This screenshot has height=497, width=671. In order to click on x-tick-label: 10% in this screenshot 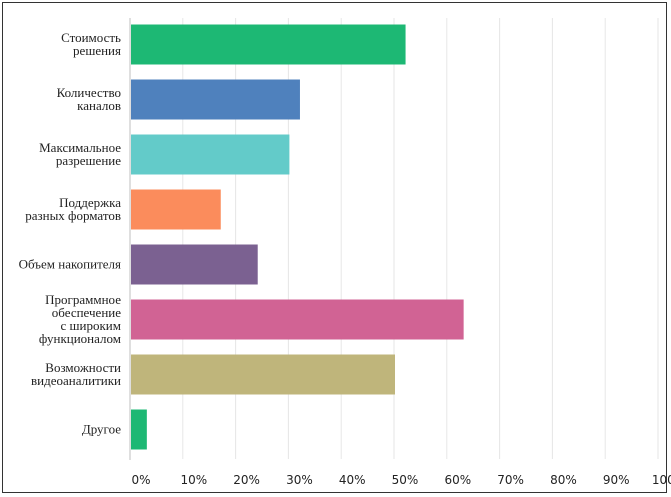, I will do `click(193, 480)`.